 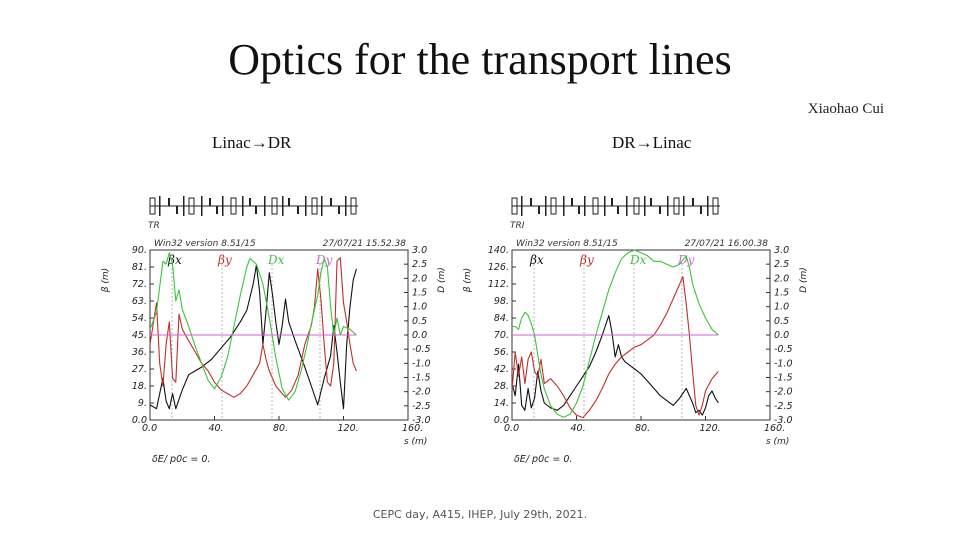 I want to click on y-left-tick-label: 98., so click(x=501, y=301).